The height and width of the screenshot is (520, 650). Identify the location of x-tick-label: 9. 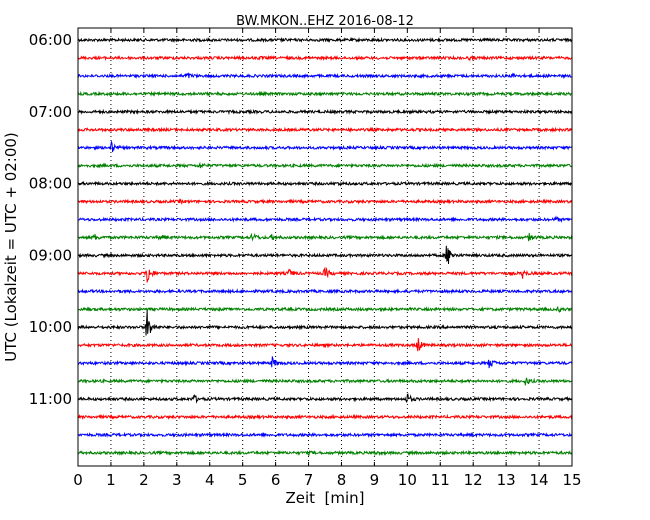
(375, 480).